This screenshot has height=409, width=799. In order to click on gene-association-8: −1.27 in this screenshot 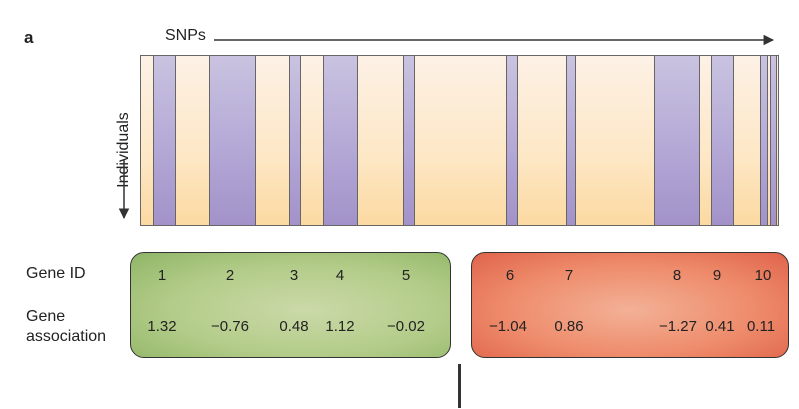, I will do `click(678, 326)`.